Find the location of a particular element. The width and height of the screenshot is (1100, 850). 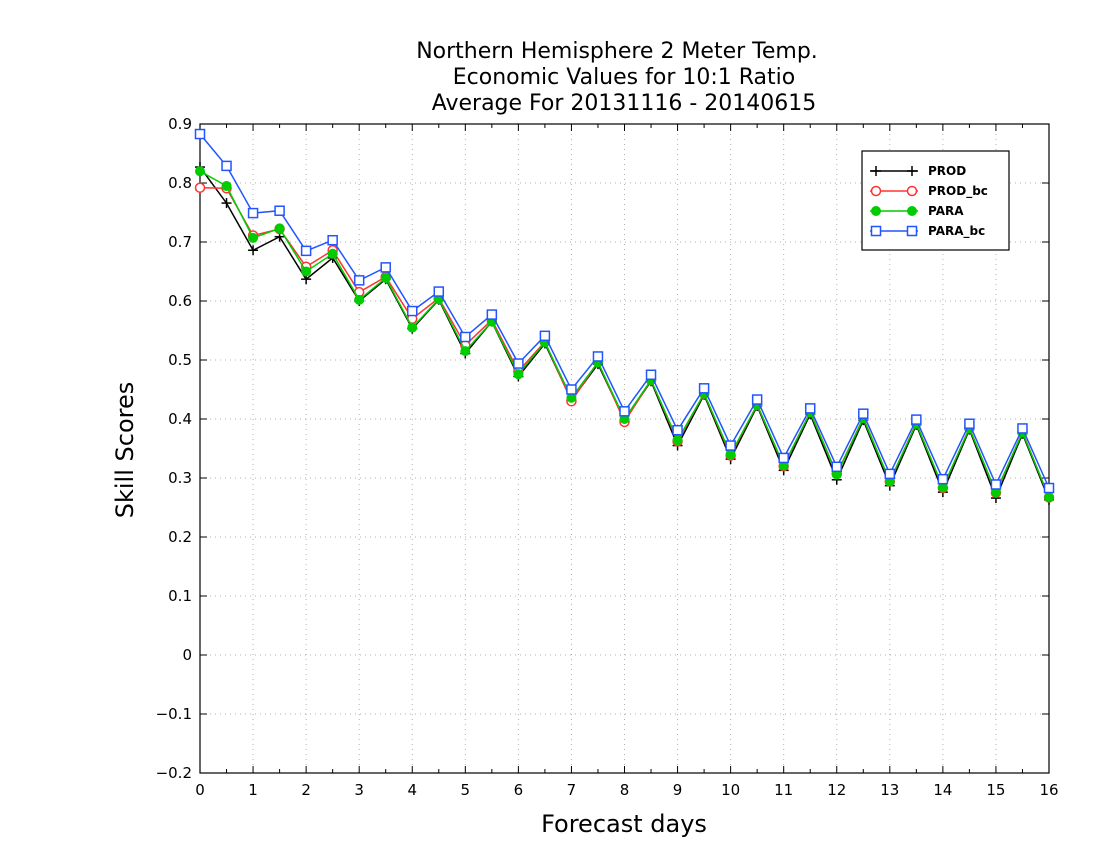

y-tick-label: −0.2 is located at coordinates (174, 773).